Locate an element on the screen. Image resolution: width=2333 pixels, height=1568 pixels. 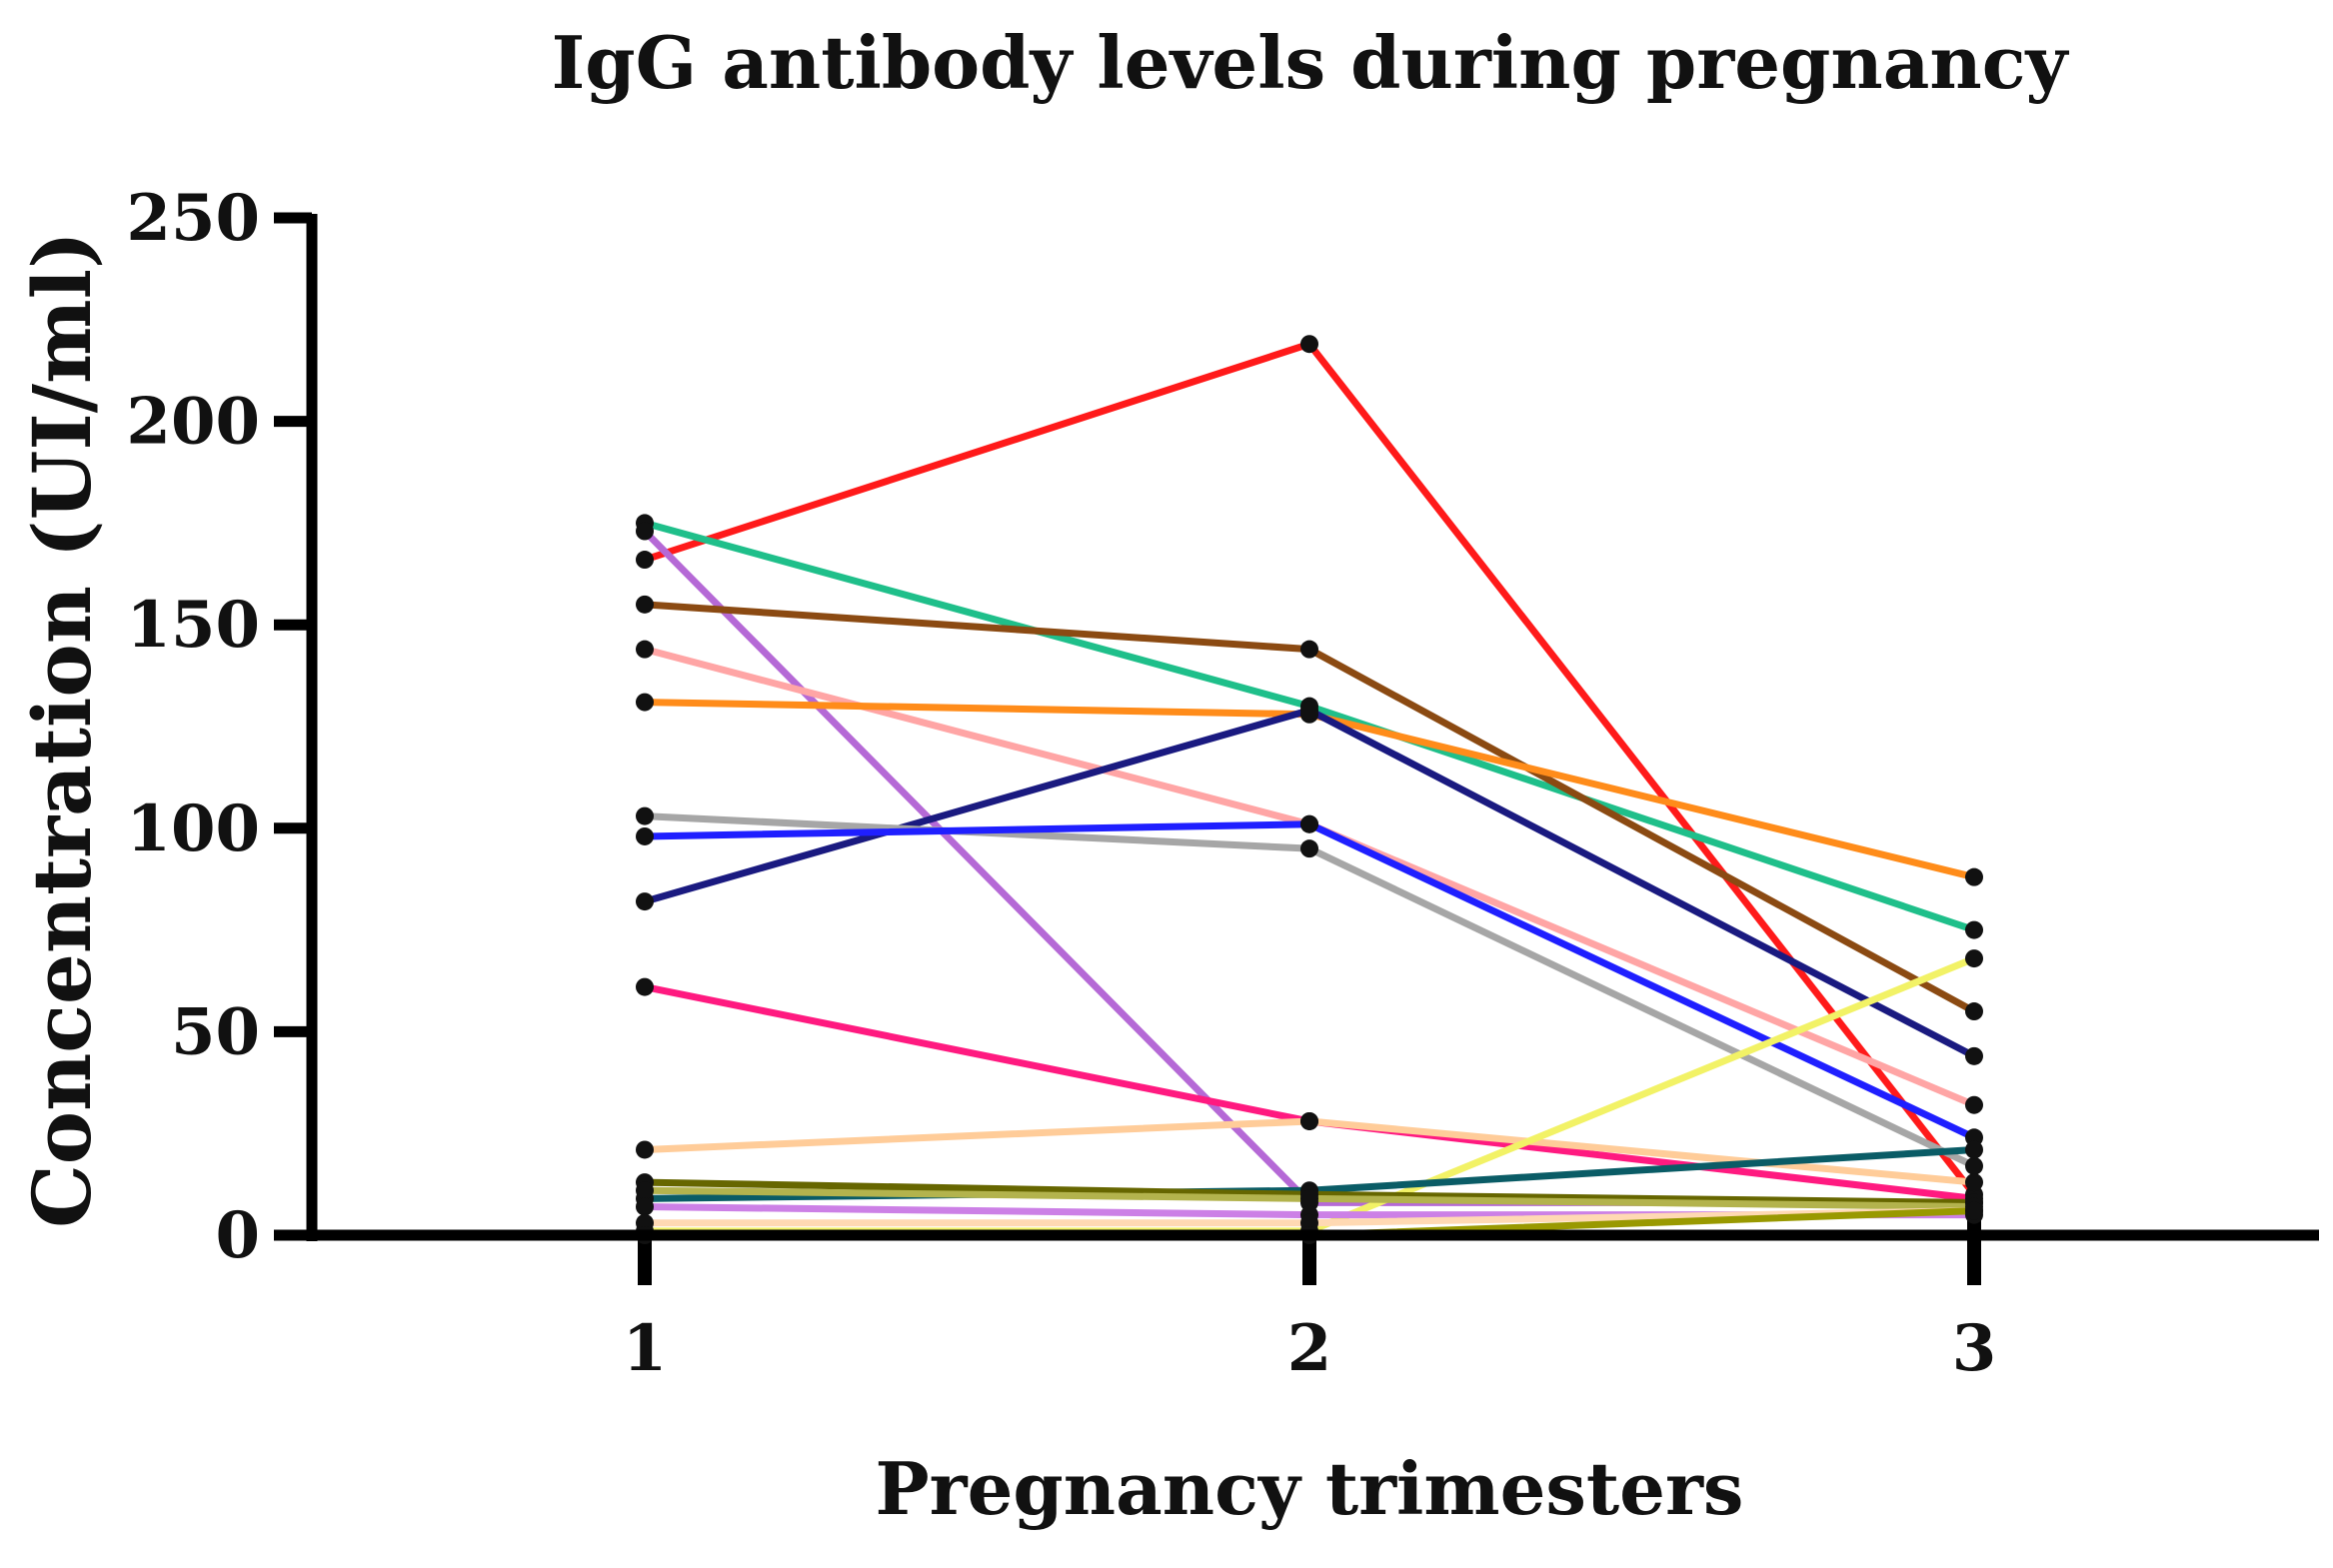
y-tick-label: 100 is located at coordinates (193, 828).